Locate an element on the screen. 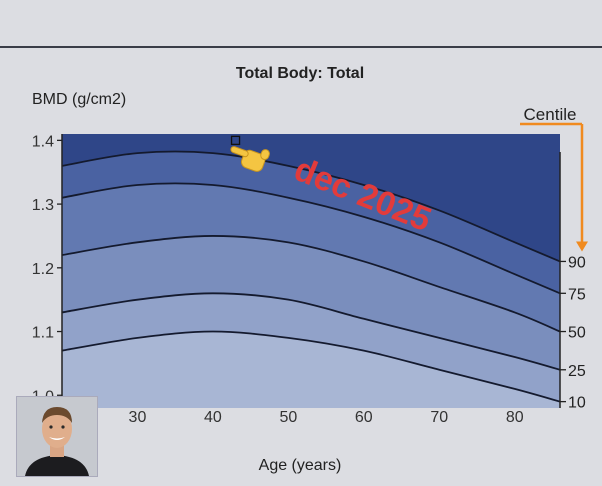 This screenshot has width=602, height=486. x-tick-label: 40 is located at coordinates (213, 417).